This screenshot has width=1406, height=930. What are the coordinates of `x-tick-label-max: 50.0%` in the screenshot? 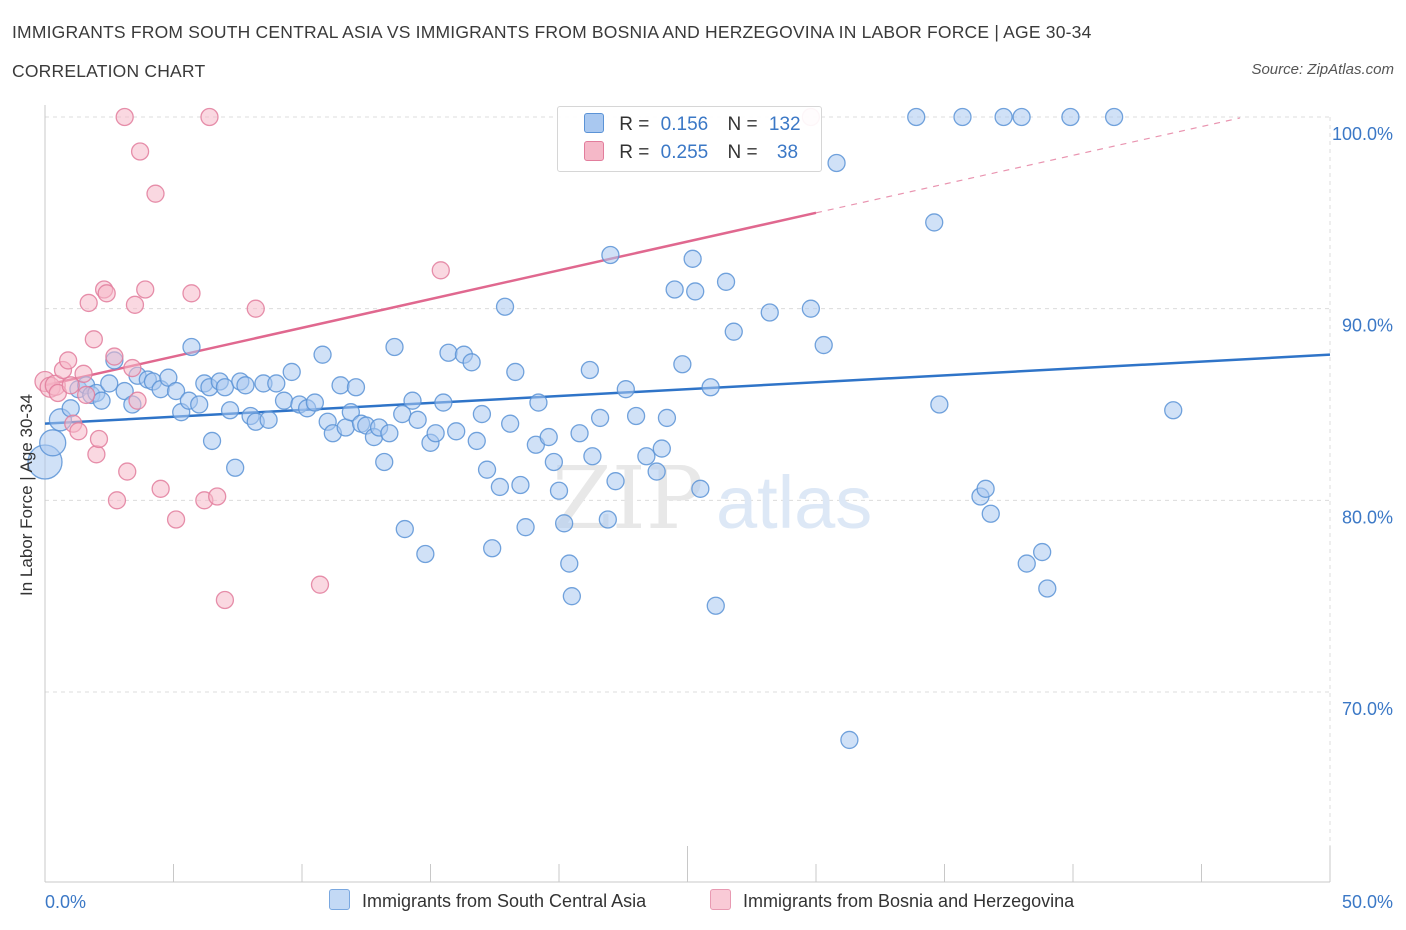 It's located at (1367, 902).